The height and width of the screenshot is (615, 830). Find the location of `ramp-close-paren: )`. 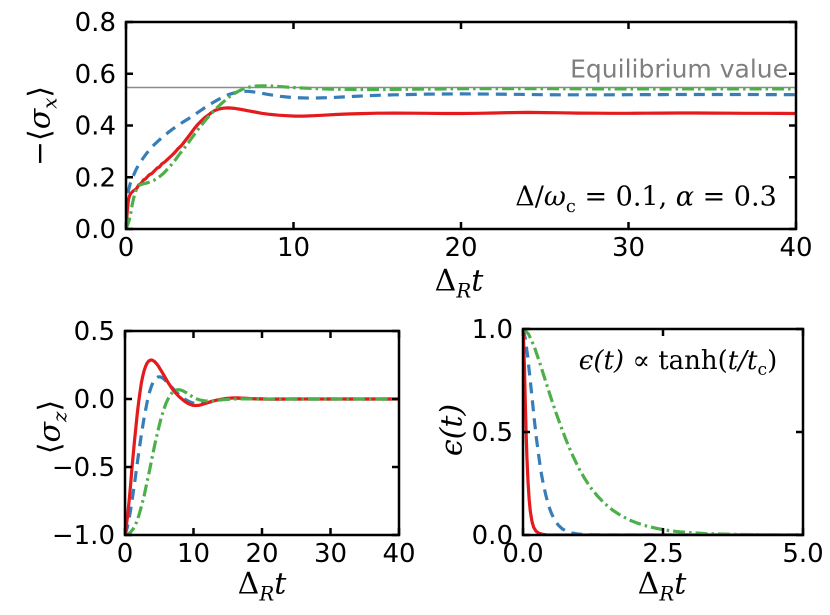

ramp-close-paren: ) is located at coordinates (772, 361).